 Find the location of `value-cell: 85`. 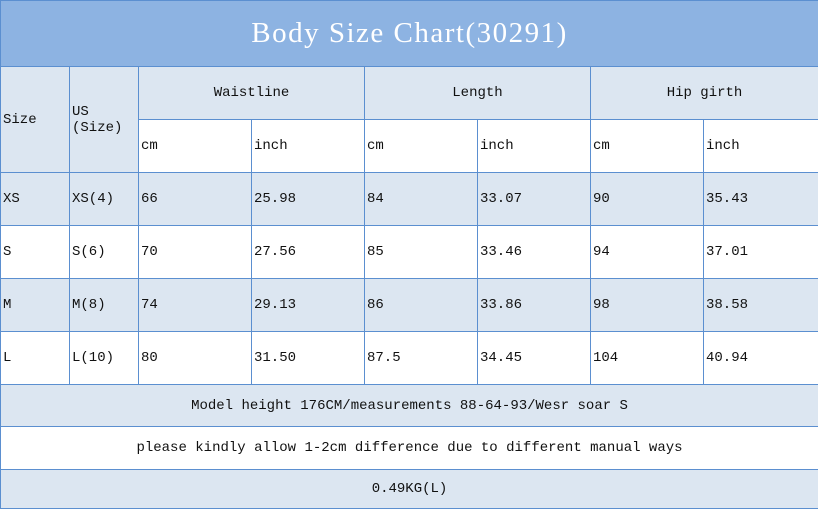

value-cell: 85 is located at coordinates (421, 252).